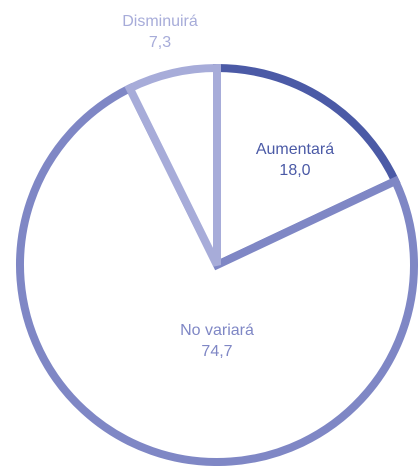 This screenshot has height=466, width=419. What do you see at coordinates (216, 351) in the screenshot?
I see `slice-value-label: 74,7` at bounding box center [216, 351].